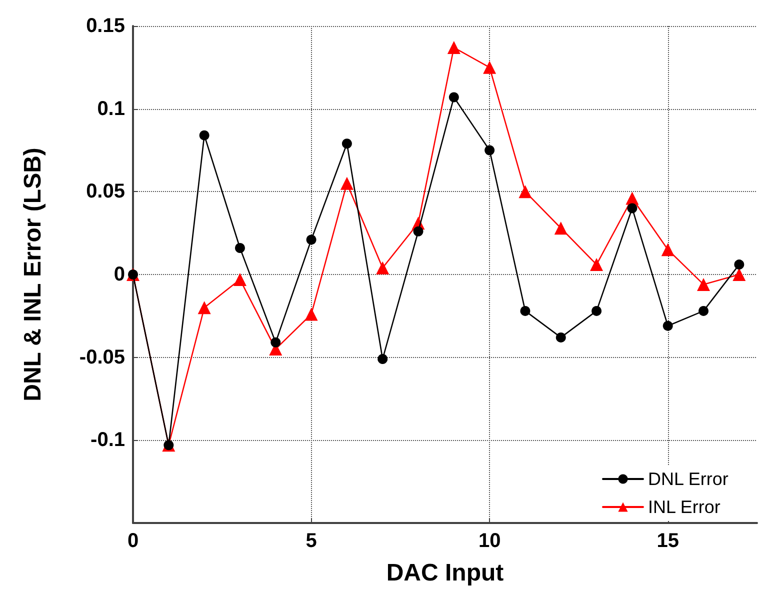 The width and height of the screenshot is (767, 611). Describe the element at coordinates (133, 541) in the screenshot. I see `x-tick-label: 0` at that location.